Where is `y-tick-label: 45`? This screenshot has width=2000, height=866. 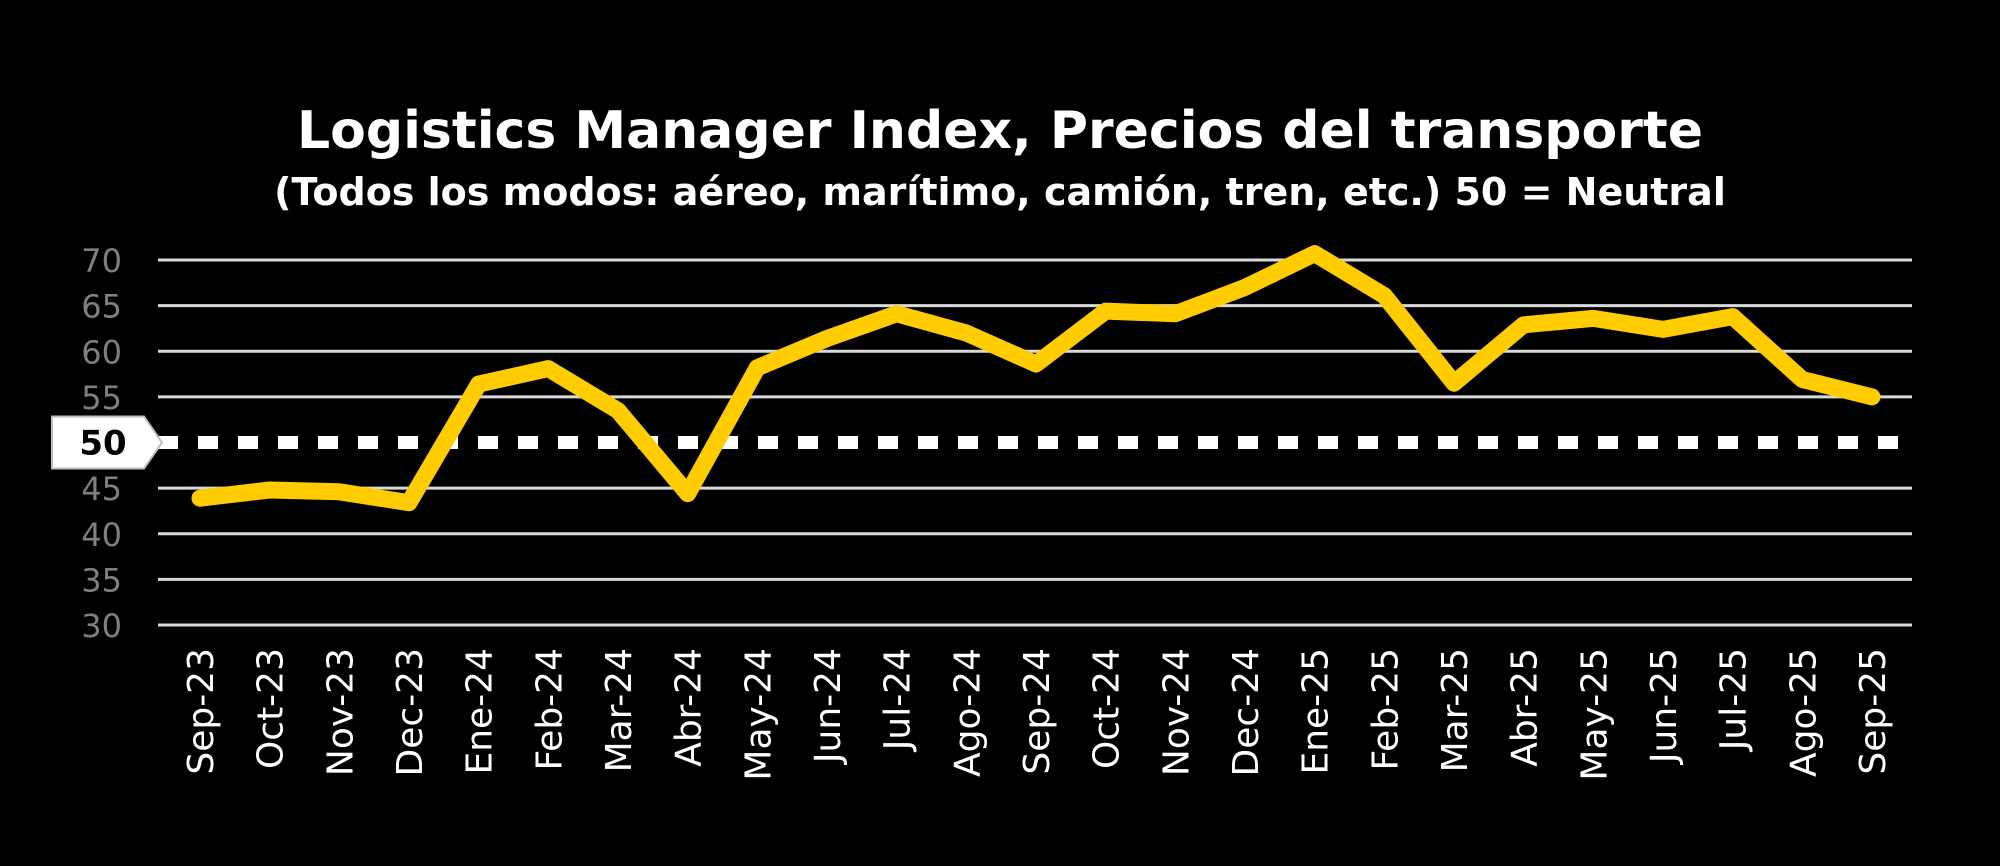
y-tick-label: 45 is located at coordinates (101, 489).